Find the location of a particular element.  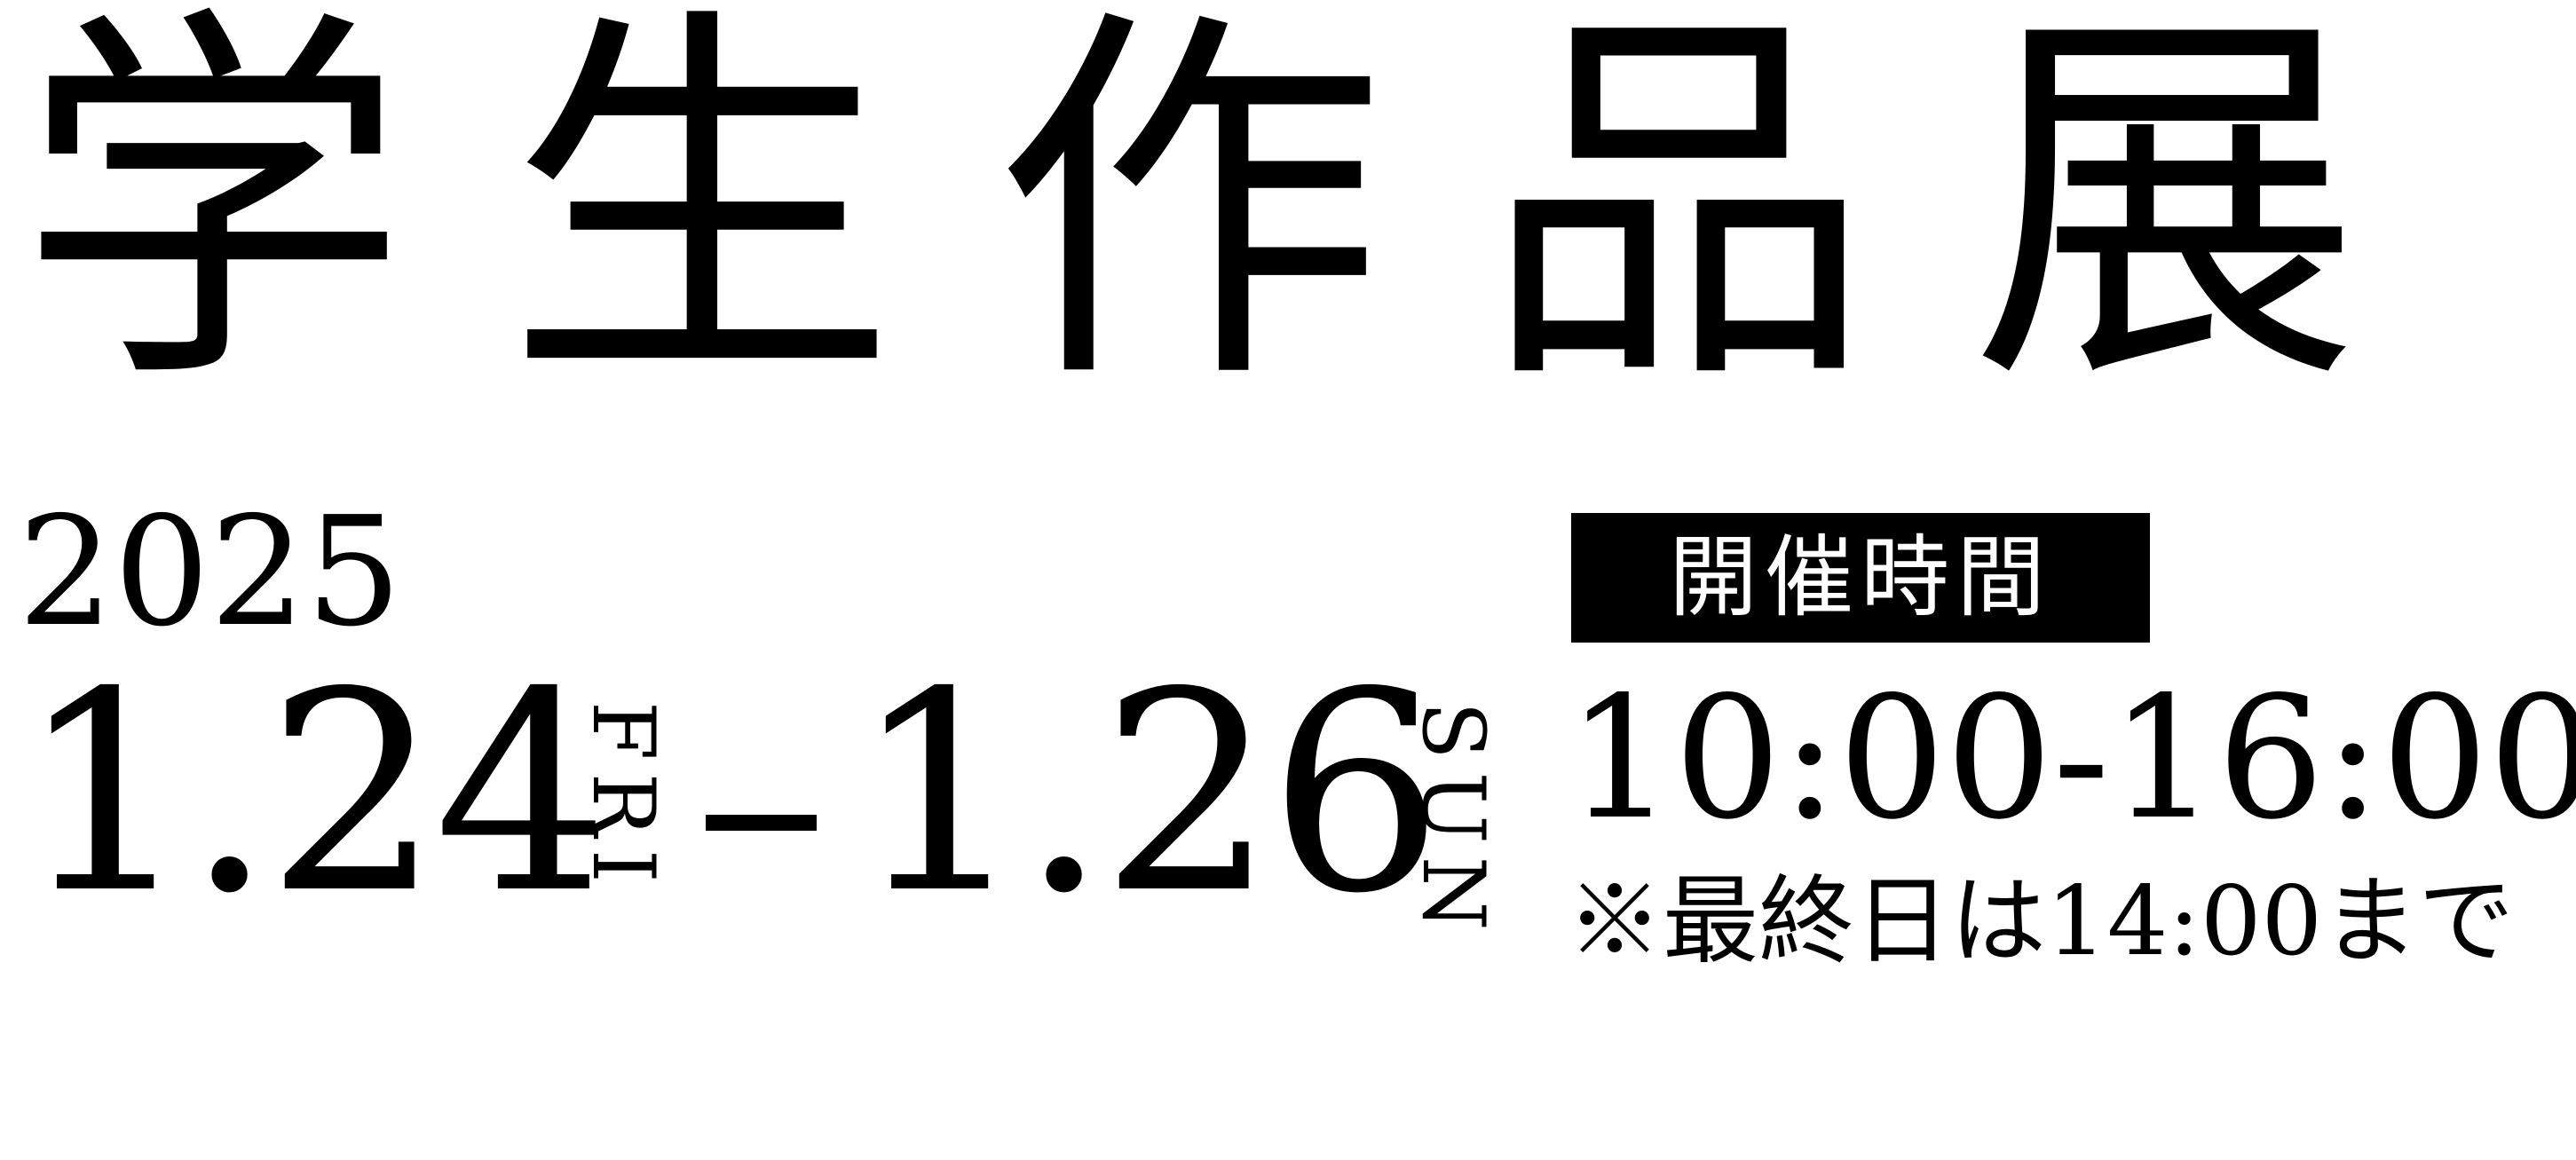

last-day-note: ※最終日は14:00まで is located at coordinates (2041, 921).